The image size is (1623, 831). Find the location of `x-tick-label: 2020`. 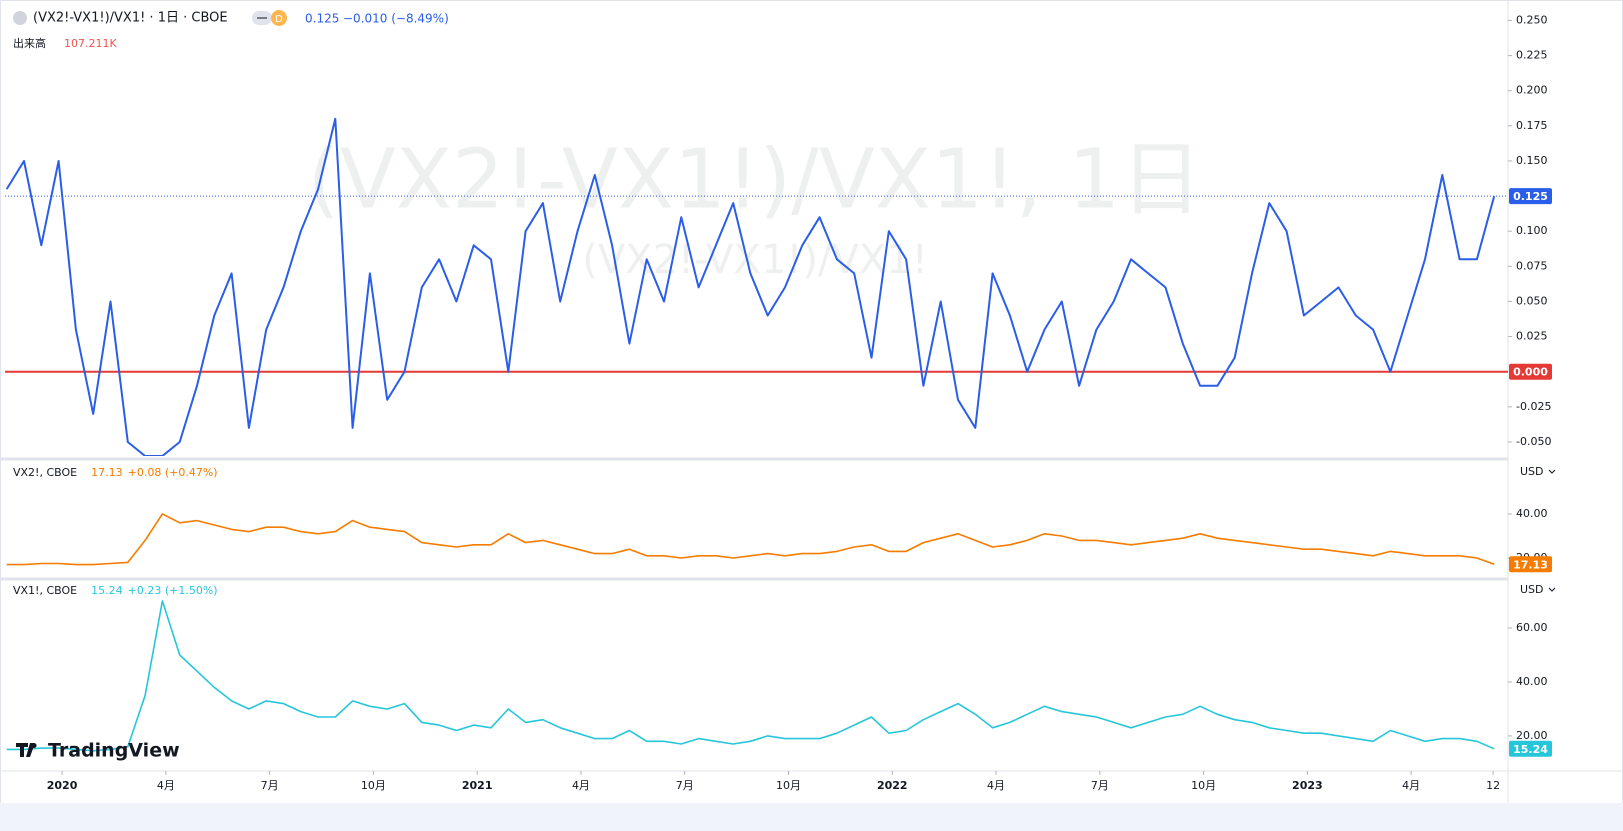

x-tick-label: 2020 is located at coordinates (62, 785).